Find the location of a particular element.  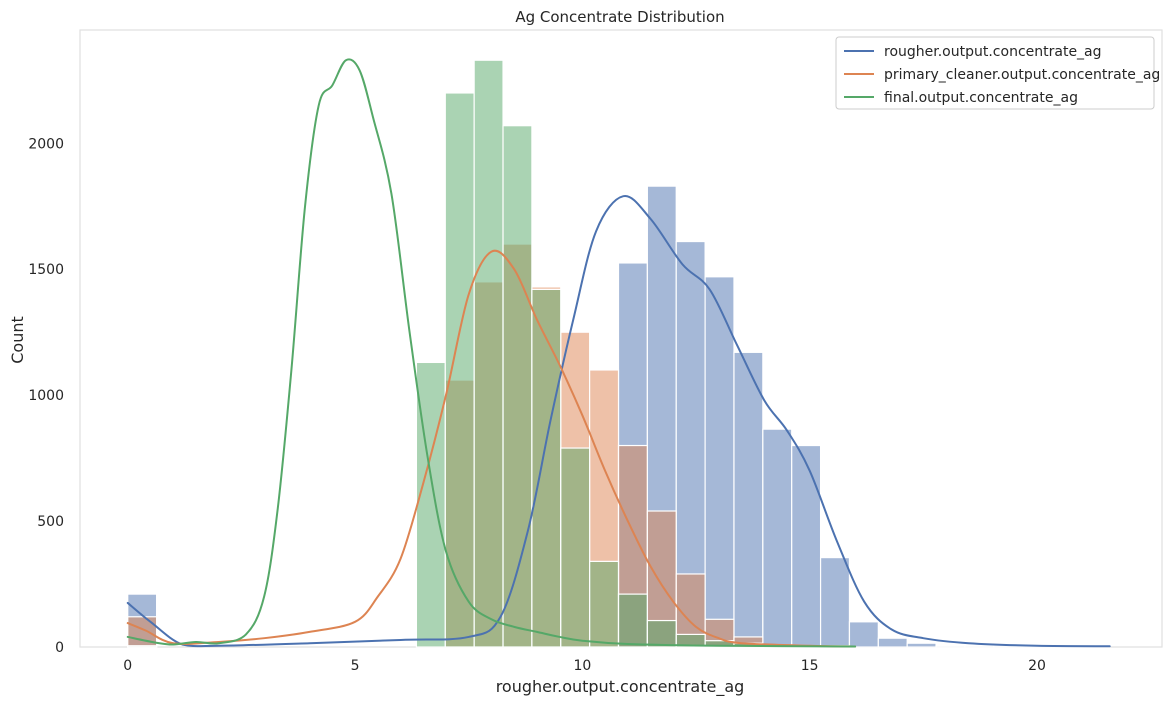

y-tick-label: 0 is located at coordinates (59, 648).